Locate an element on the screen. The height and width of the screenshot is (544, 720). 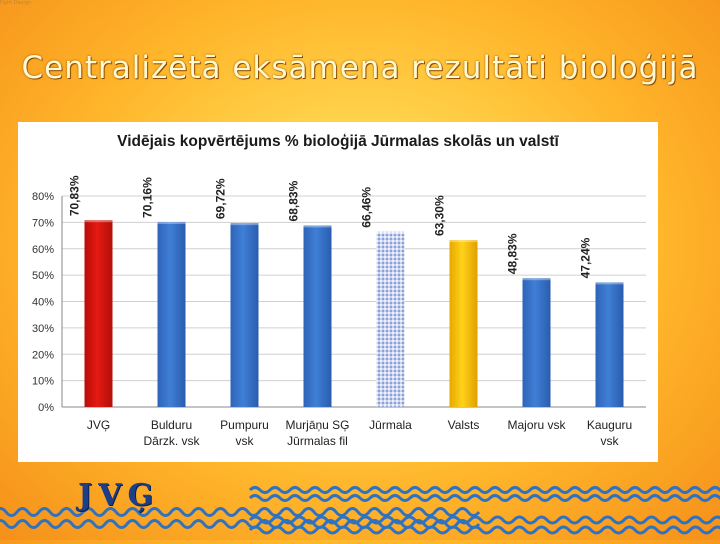
category-label: Pumpuru vsk is located at coordinates (244, 433).